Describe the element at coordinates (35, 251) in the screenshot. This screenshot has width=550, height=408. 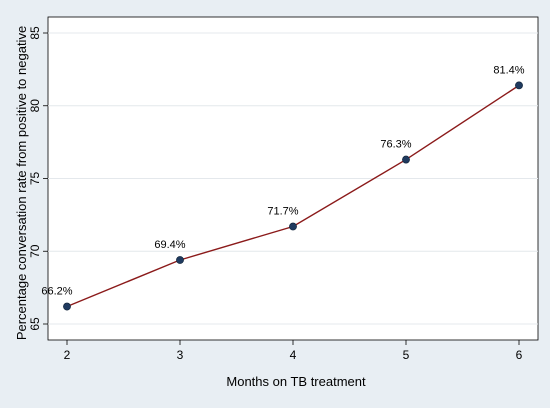
I see `y-tick-label: 70` at that location.